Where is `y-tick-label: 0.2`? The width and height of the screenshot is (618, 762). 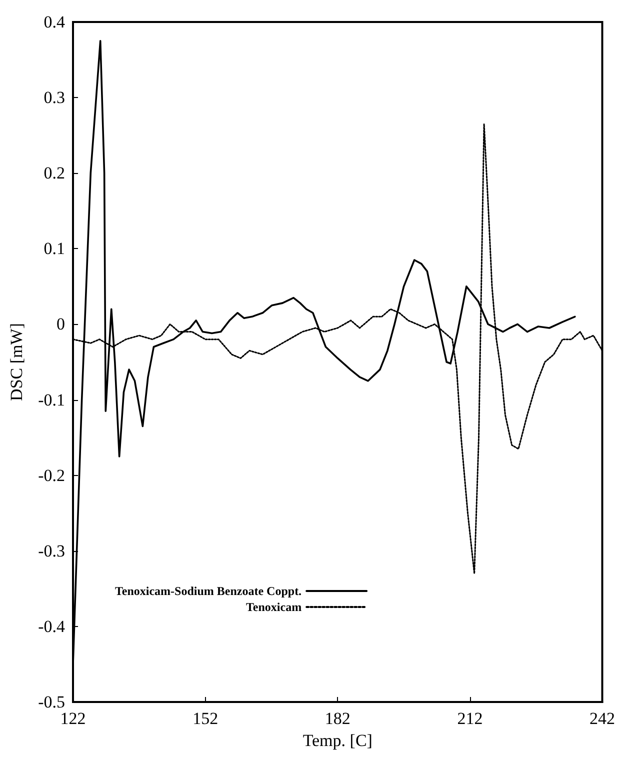
y-tick-label: 0.2 is located at coordinates (54, 173).